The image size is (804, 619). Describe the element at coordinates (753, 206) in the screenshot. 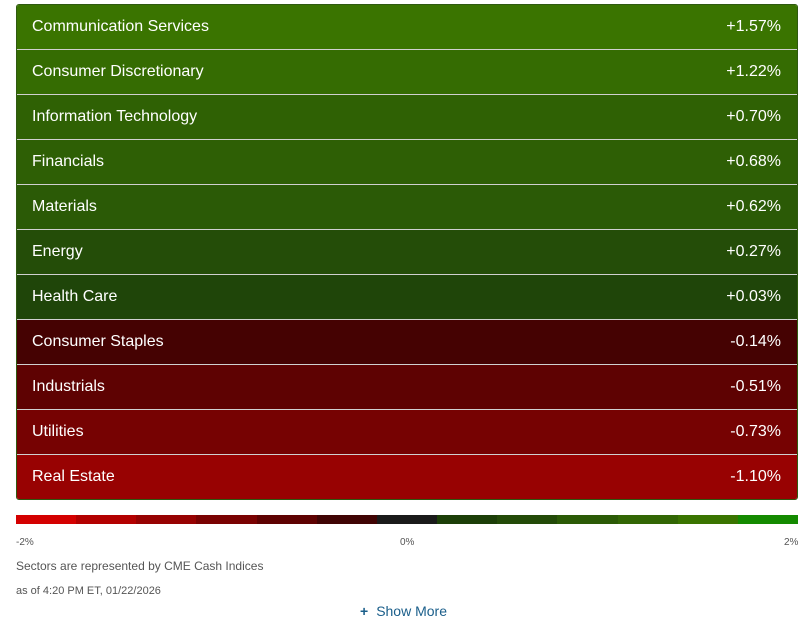

I see `sector-change: +0.62%` at that location.